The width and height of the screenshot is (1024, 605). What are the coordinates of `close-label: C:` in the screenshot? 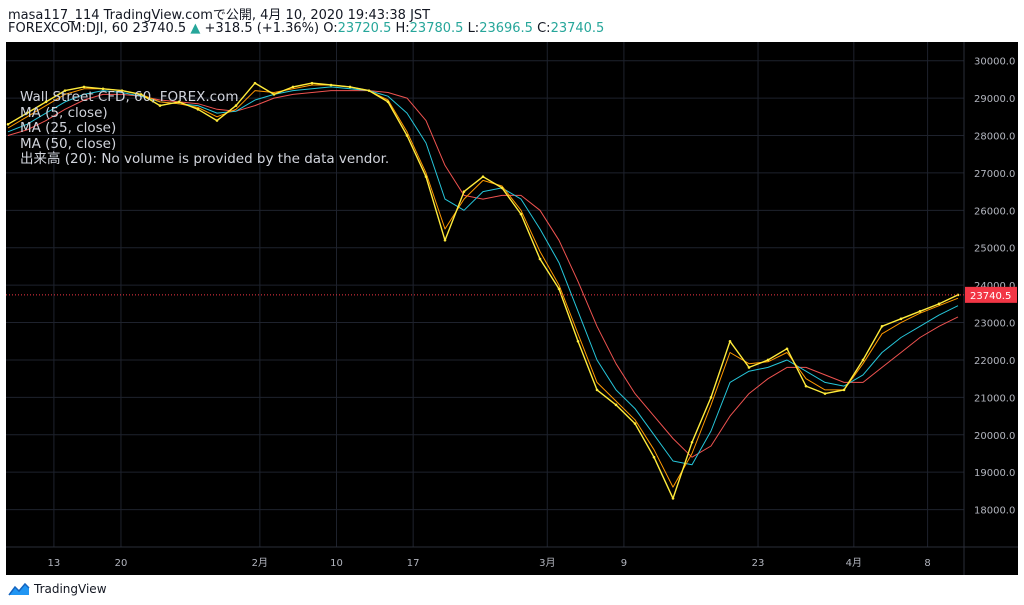 It's located at (544, 28).